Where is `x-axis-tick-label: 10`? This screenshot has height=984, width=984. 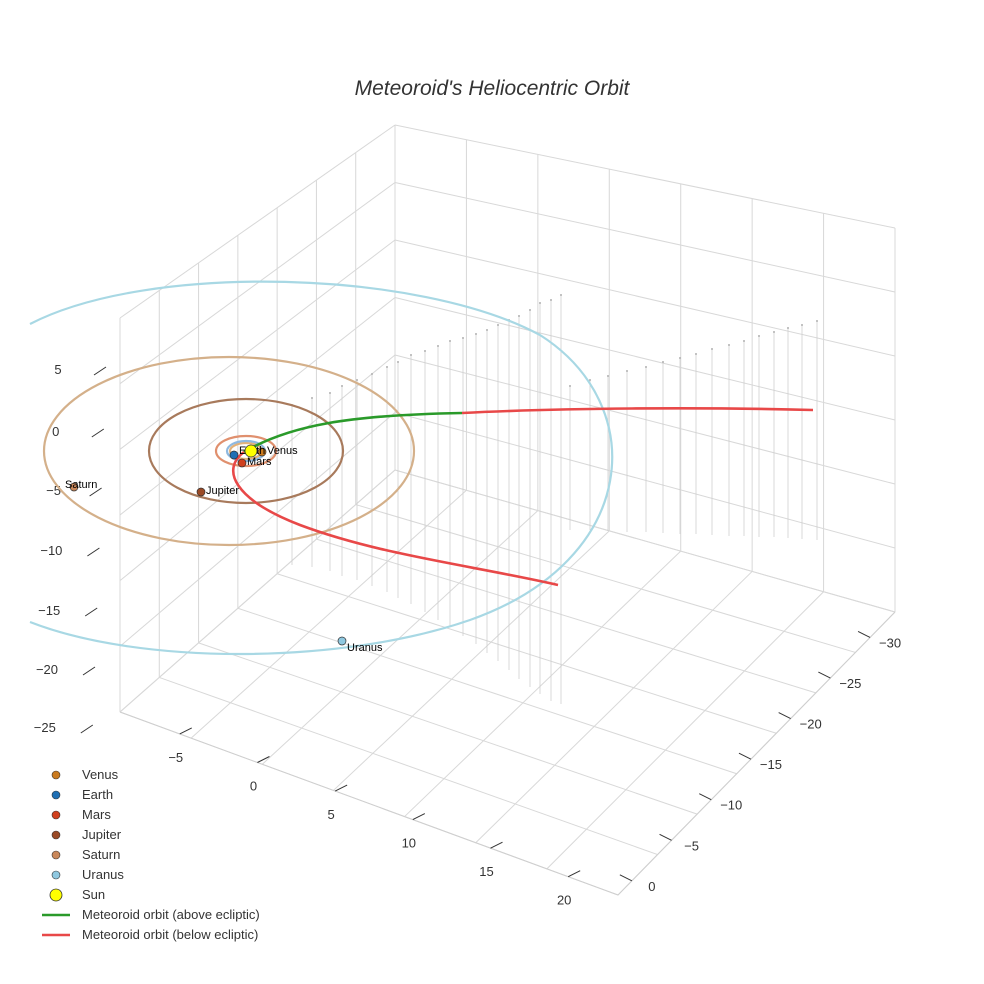
x-axis-tick-label: 10 is located at coordinates (409, 843).